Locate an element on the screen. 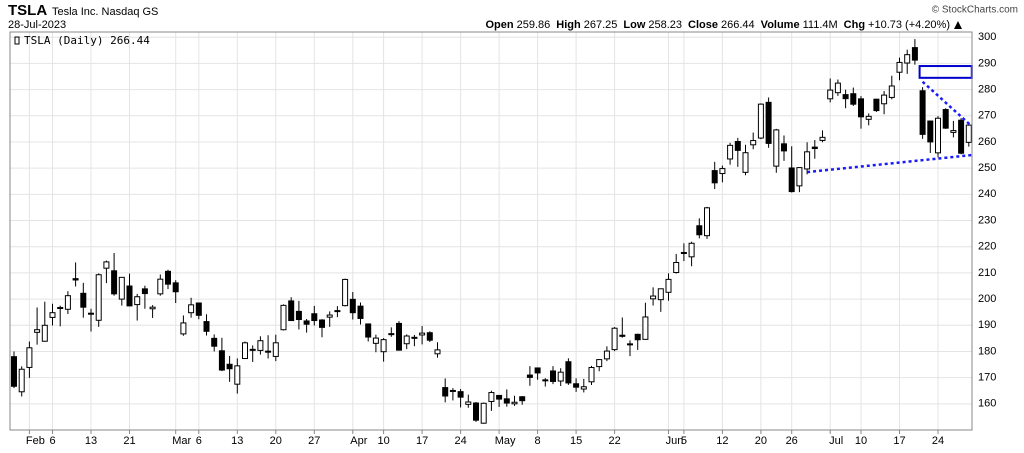  quote-label: High is located at coordinates (568, 25).